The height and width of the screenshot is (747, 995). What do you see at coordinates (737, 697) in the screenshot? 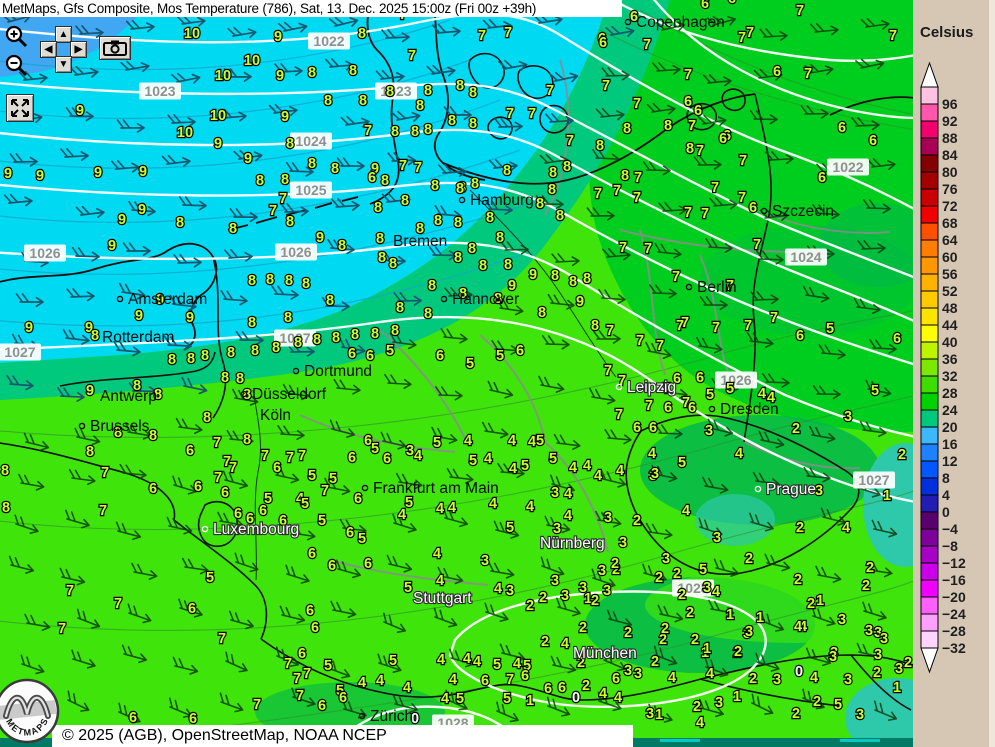
I see `temp-value: 1` at bounding box center [737, 697].